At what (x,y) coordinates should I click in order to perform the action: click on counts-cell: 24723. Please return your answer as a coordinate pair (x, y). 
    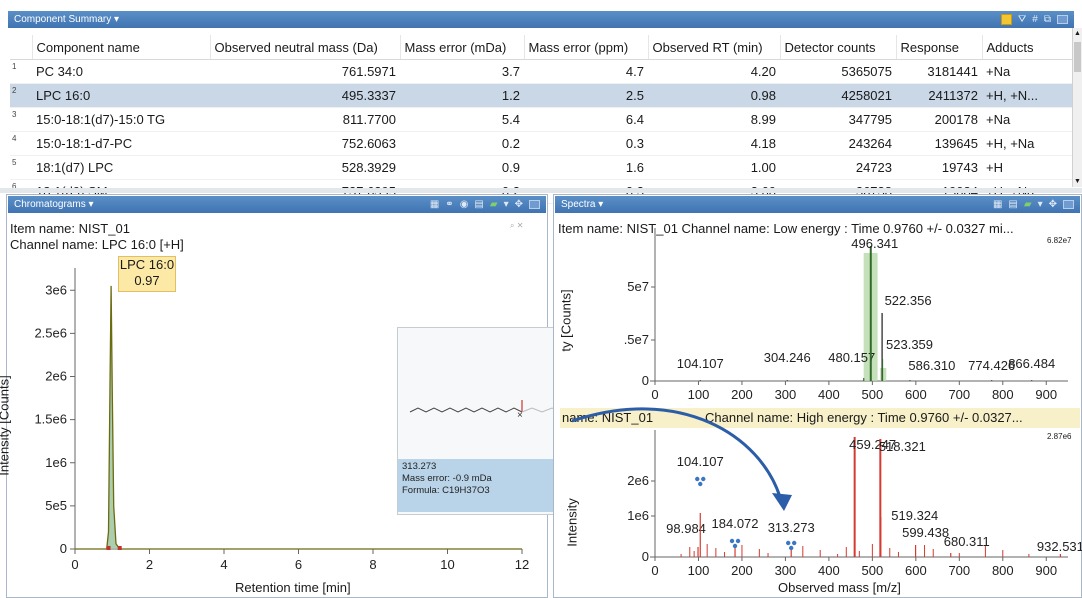
    Looking at the image, I should click on (838, 167).